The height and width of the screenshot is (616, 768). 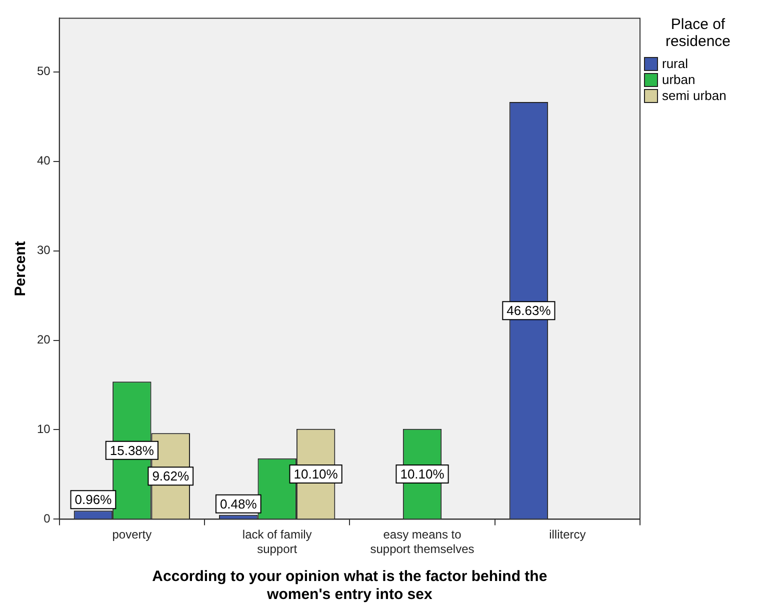 What do you see at coordinates (43, 161) in the screenshot?
I see `y-tick-label: 40` at bounding box center [43, 161].